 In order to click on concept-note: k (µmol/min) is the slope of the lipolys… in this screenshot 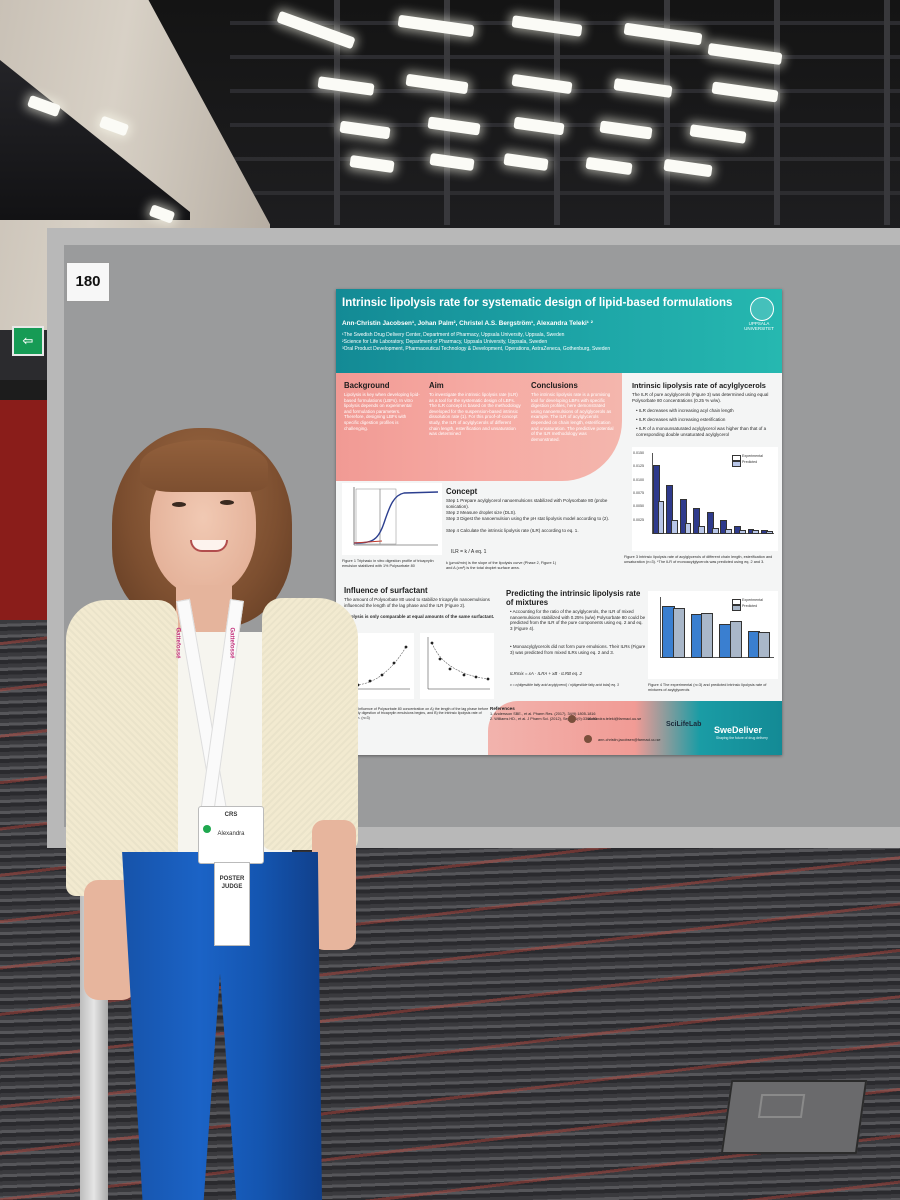, I will do `click(501, 565)`.